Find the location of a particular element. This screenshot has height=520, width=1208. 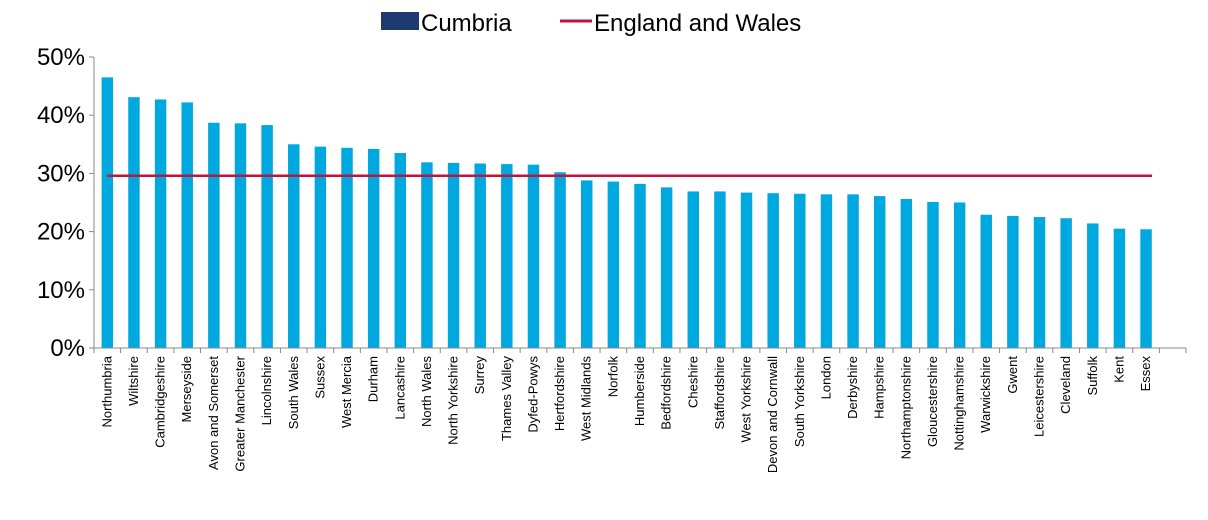

x-tick-label: Norfolk is located at coordinates (612, 377).